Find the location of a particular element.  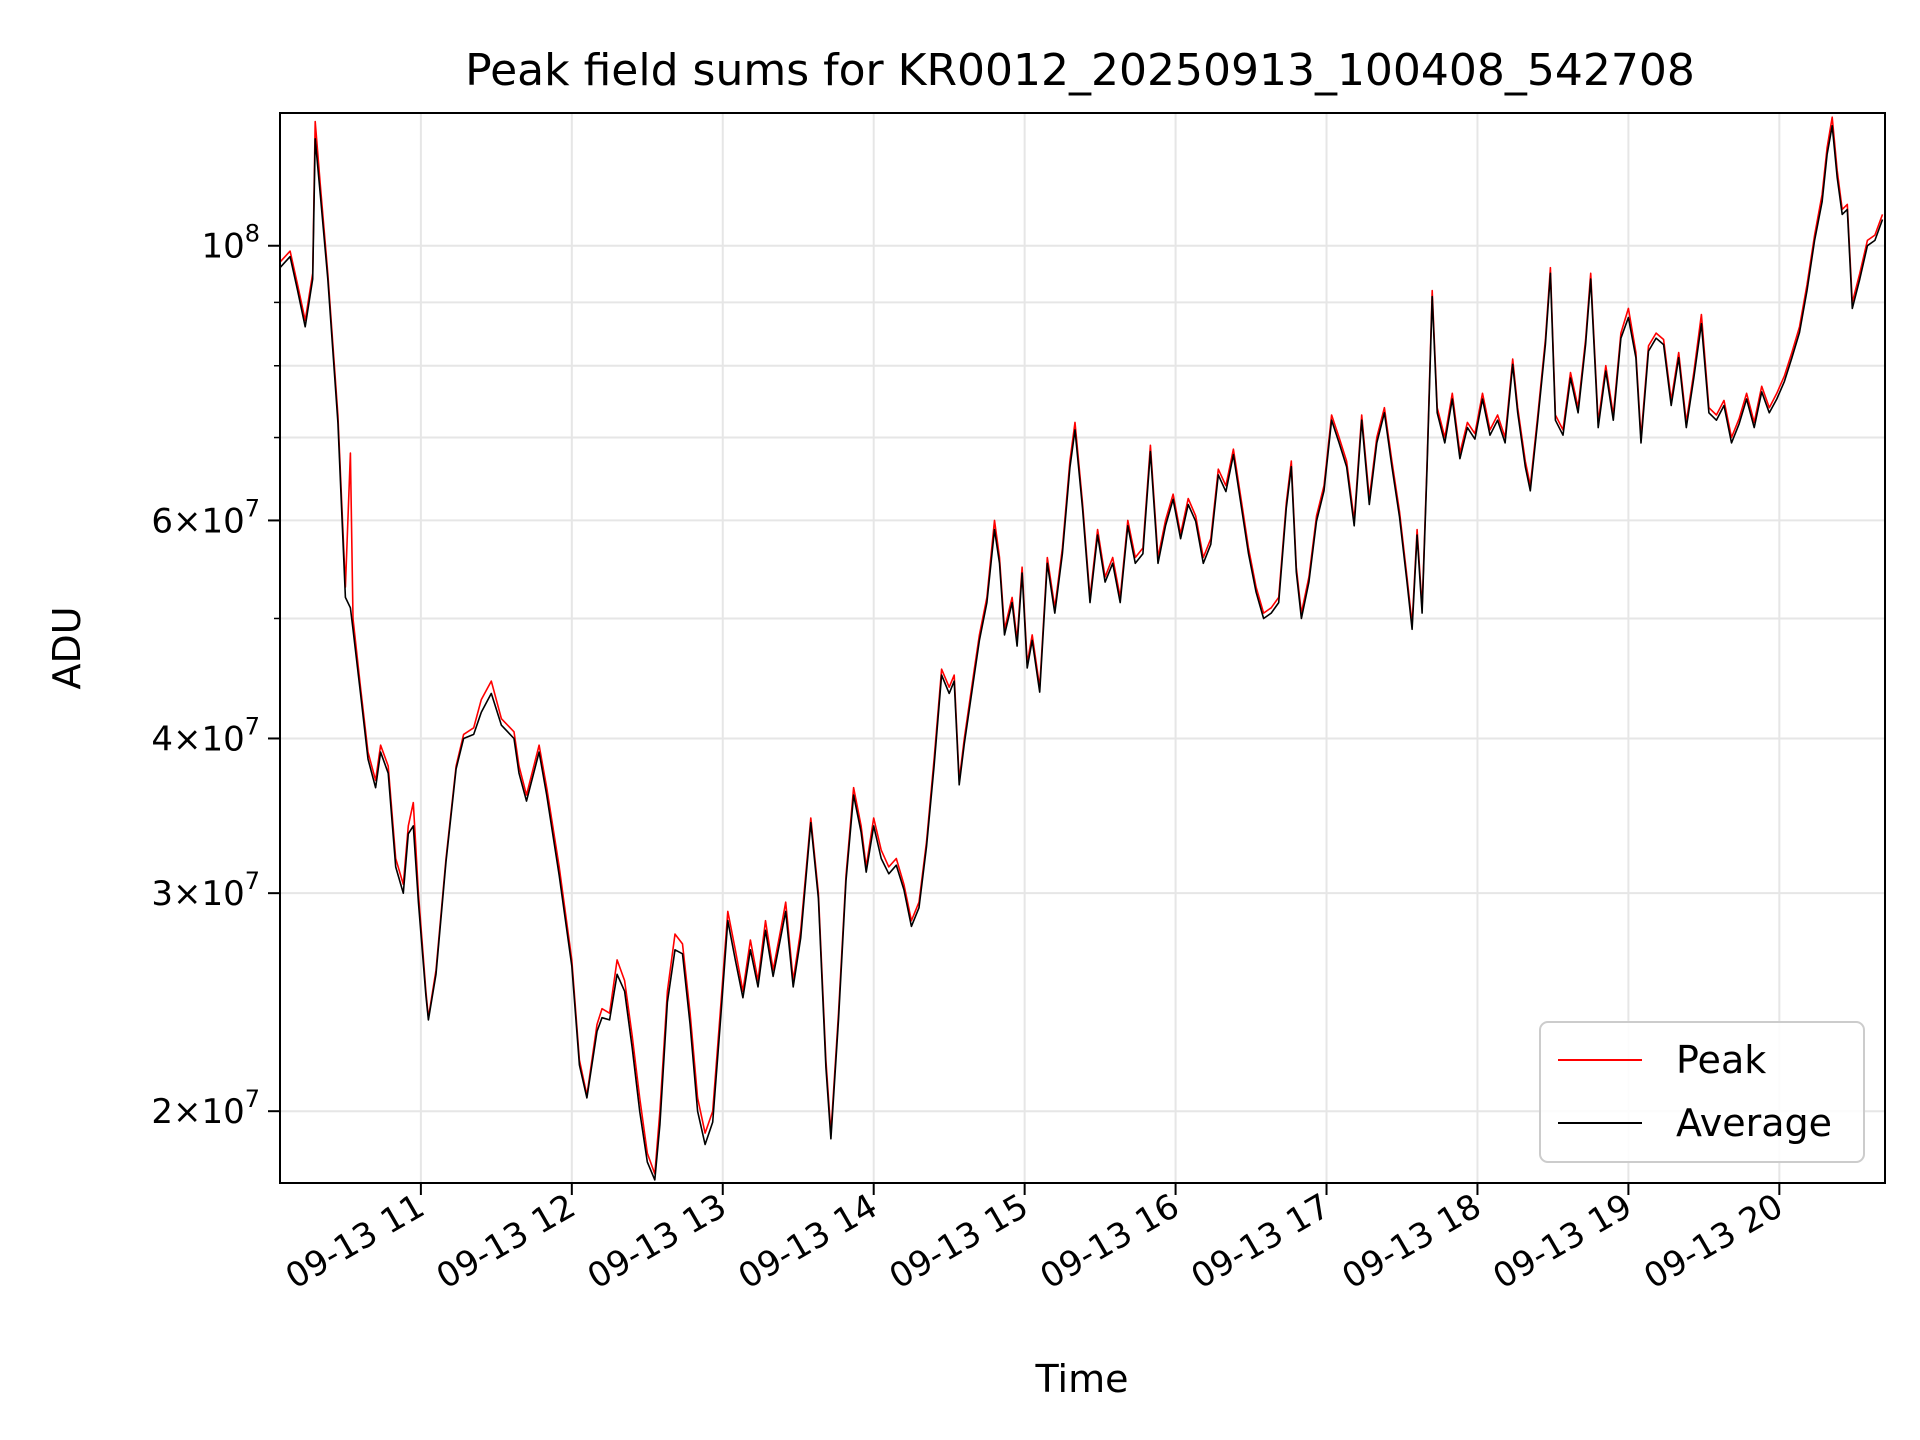

y-tick-label: 108 is located at coordinates (230, 243).